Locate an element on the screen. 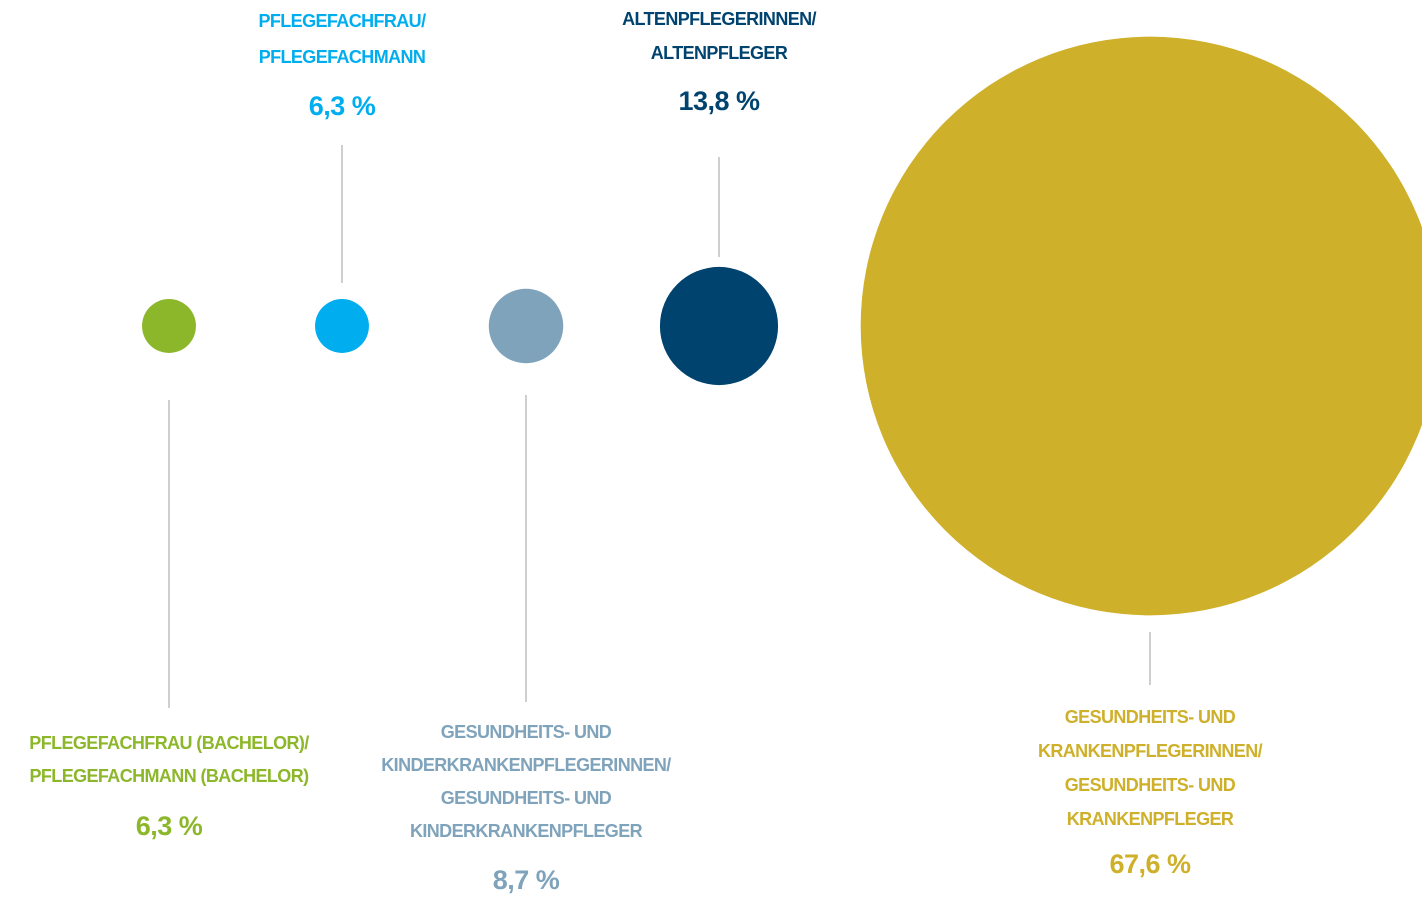 The width and height of the screenshot is (1422, 899). category-label: ALTENPFLEGER is located at coordinates (719, 53).